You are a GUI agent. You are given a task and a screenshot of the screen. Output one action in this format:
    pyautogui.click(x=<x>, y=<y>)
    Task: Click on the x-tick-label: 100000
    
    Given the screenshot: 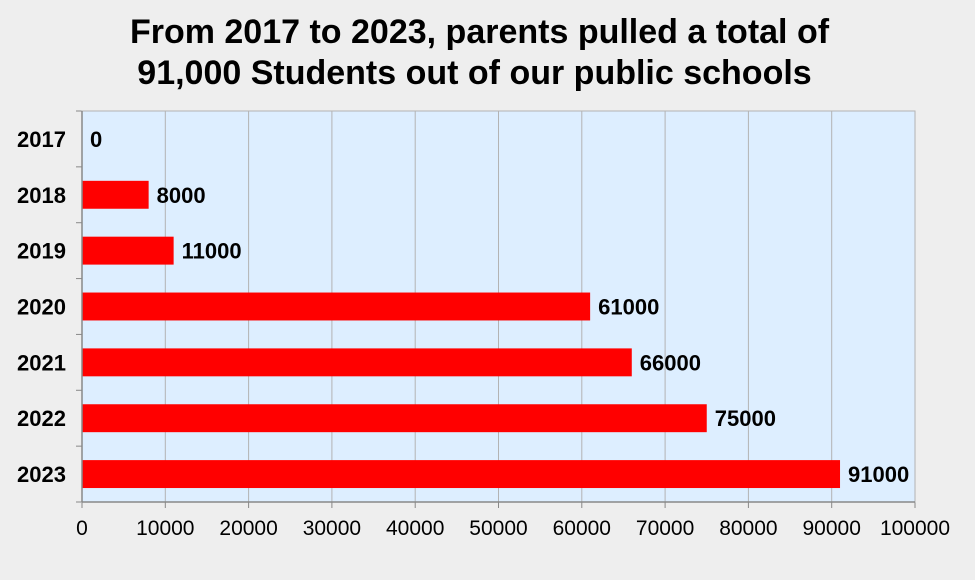 What is the action you would take?
    pyautogui.click(x=915, y=528)
    